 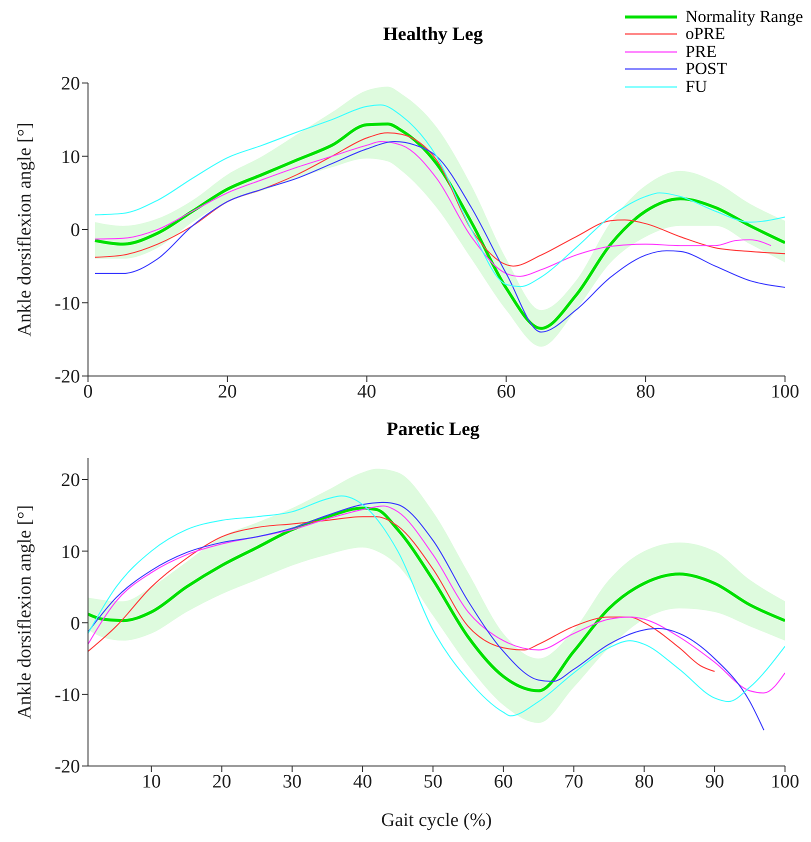 I want to click on x-tick-label: 90, so click(x=714, y=781).